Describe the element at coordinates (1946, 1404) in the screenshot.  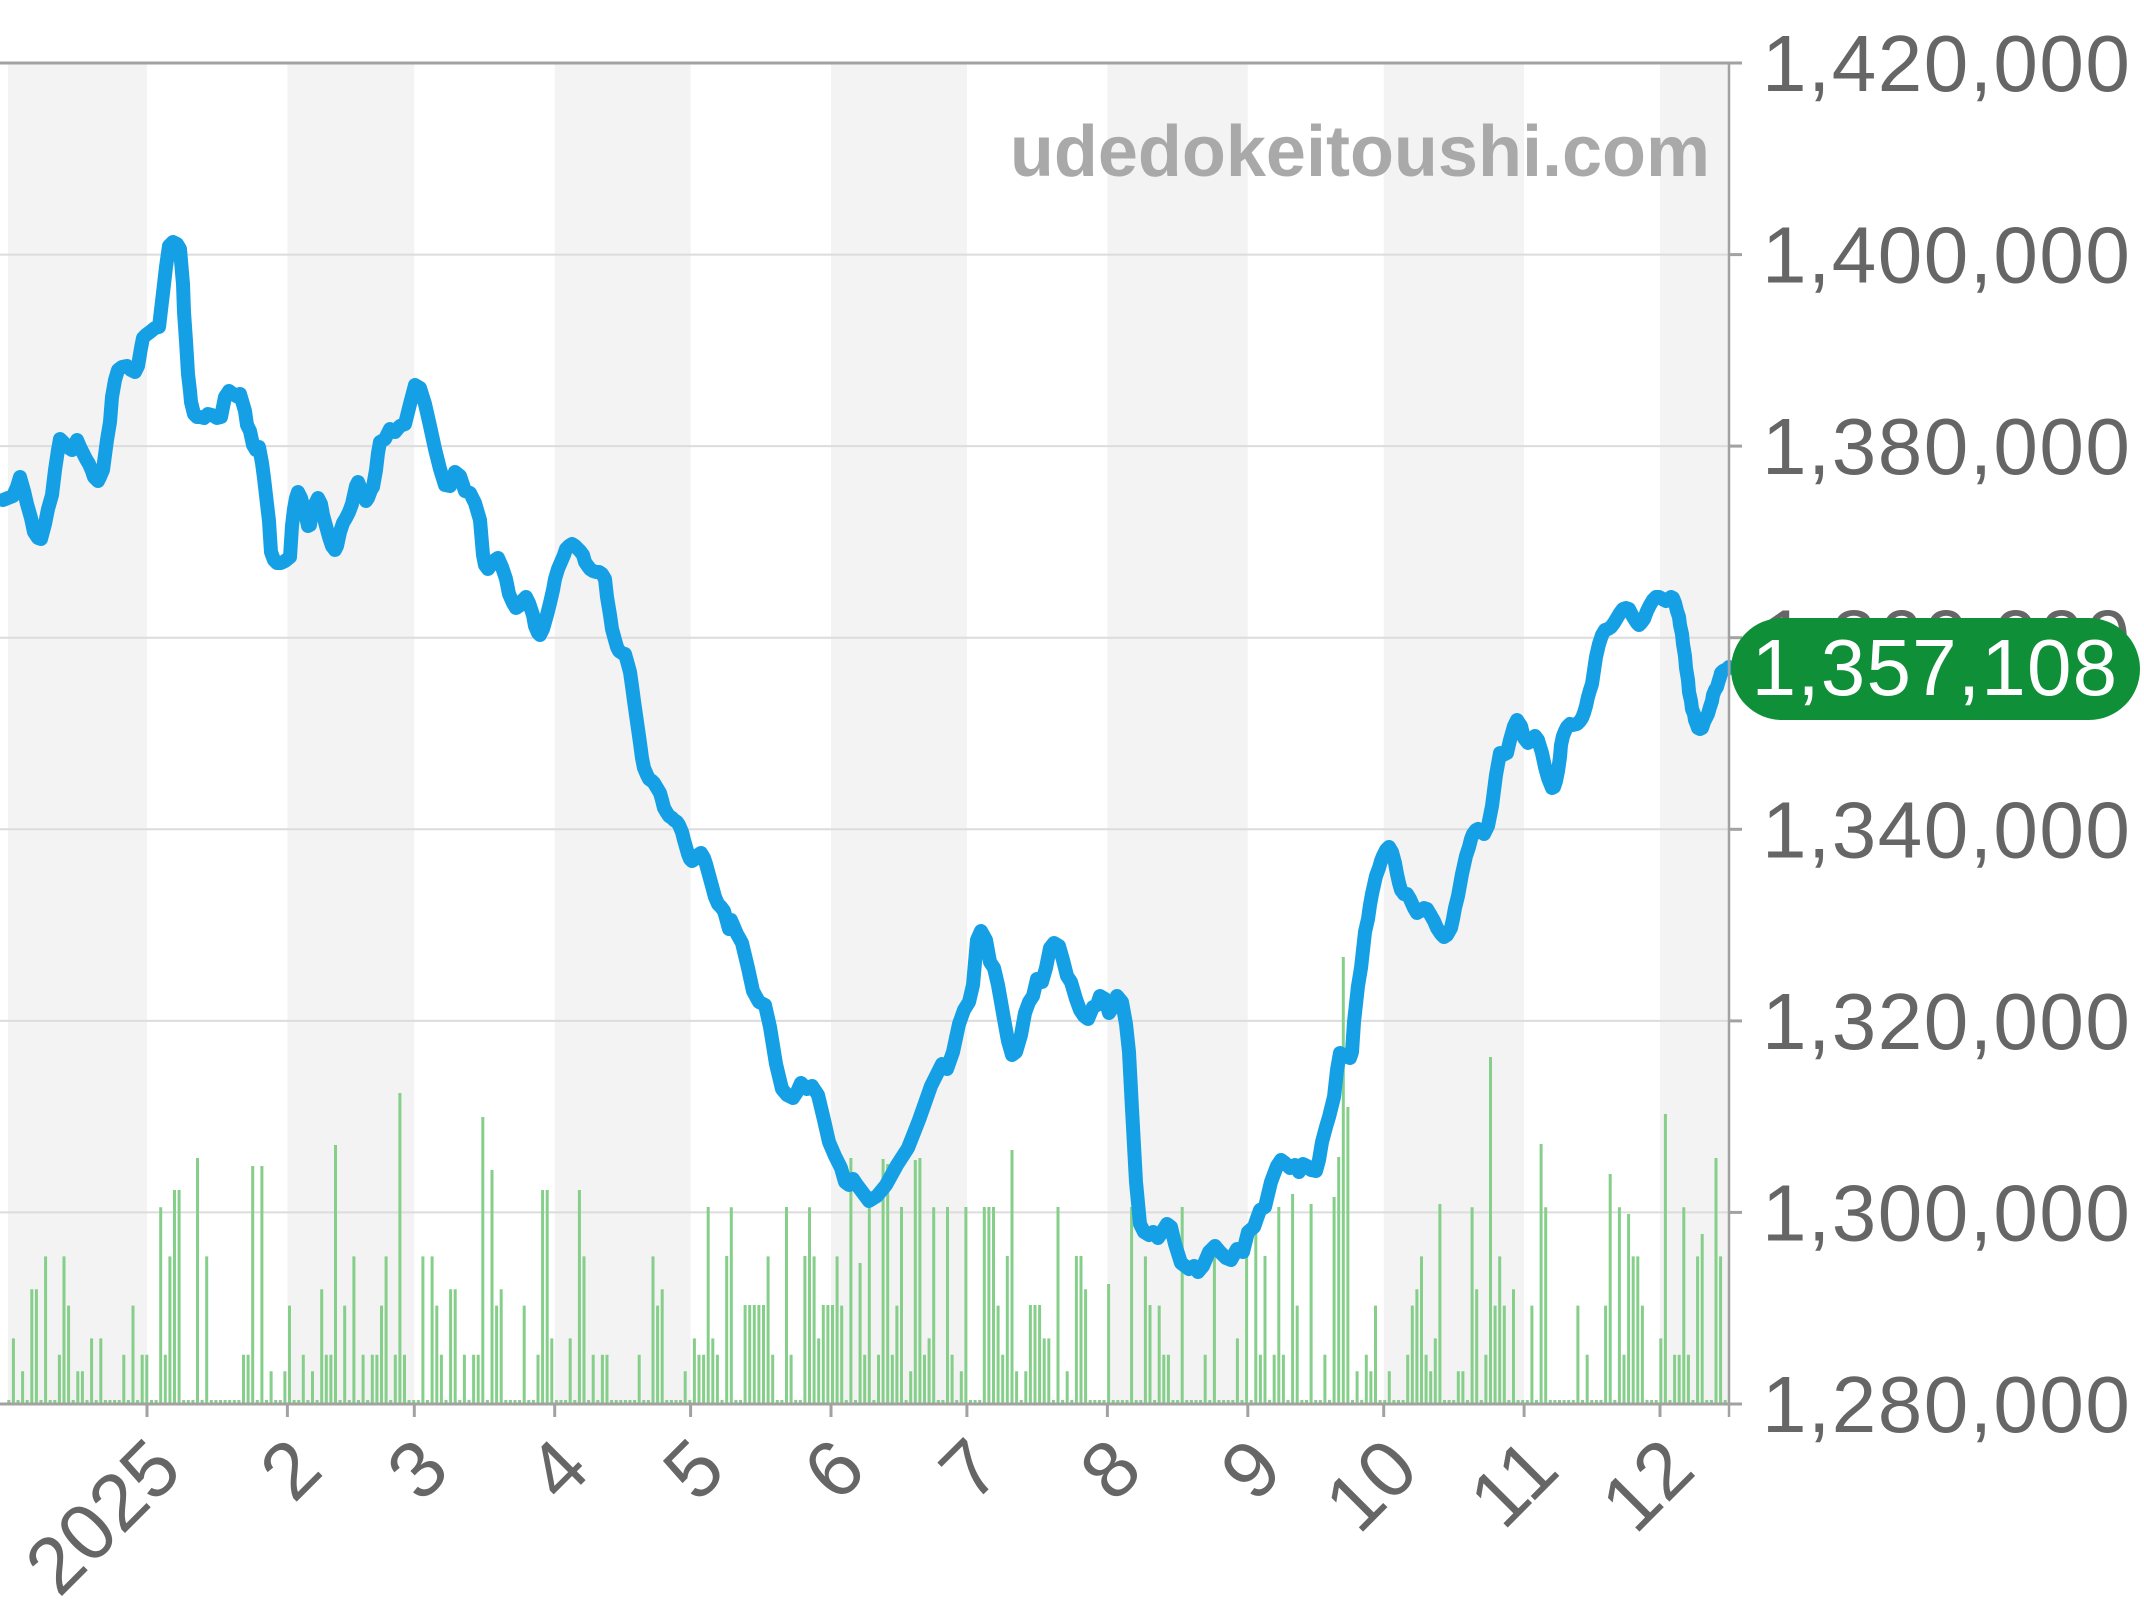
I see `svg-text: 1,280,000` at that location.